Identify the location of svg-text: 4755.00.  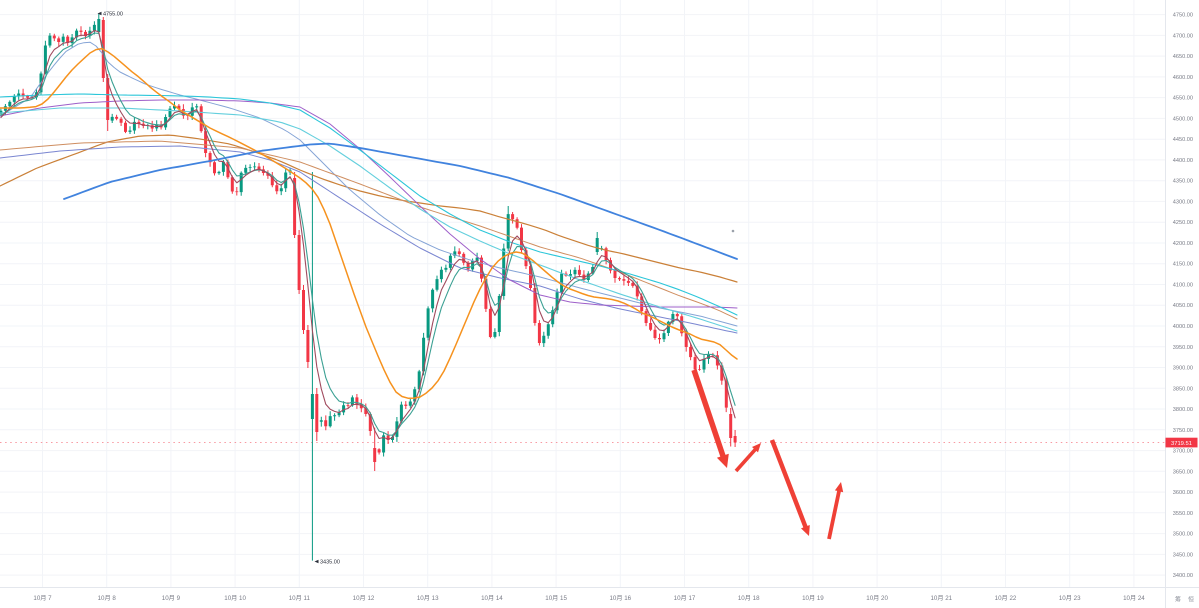
(113, 14).